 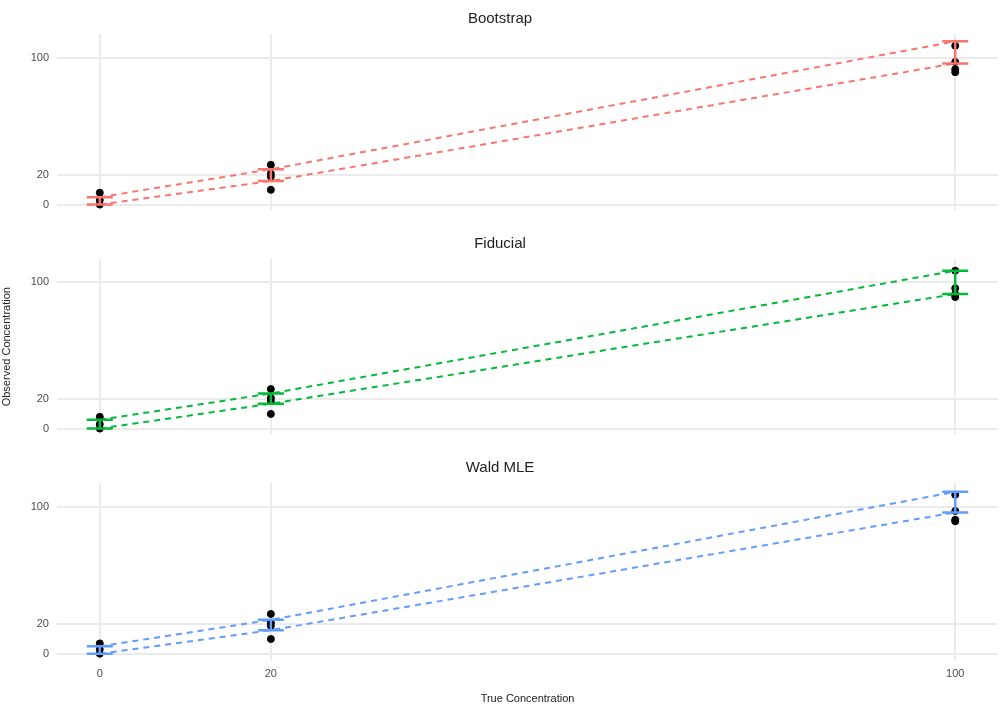 I want to click on chart-title: Bootstrap, so click(x=500, y=18).